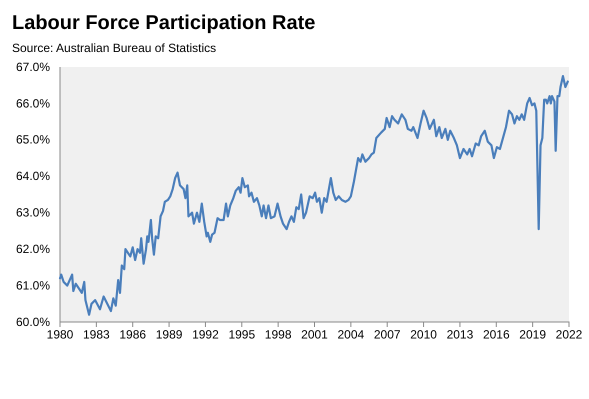 The height and width of the screenshot is (399, 589). Describe the element at coordinates (278, 335) in the screenshot. I see `x-tick-label: 1998` at that location.